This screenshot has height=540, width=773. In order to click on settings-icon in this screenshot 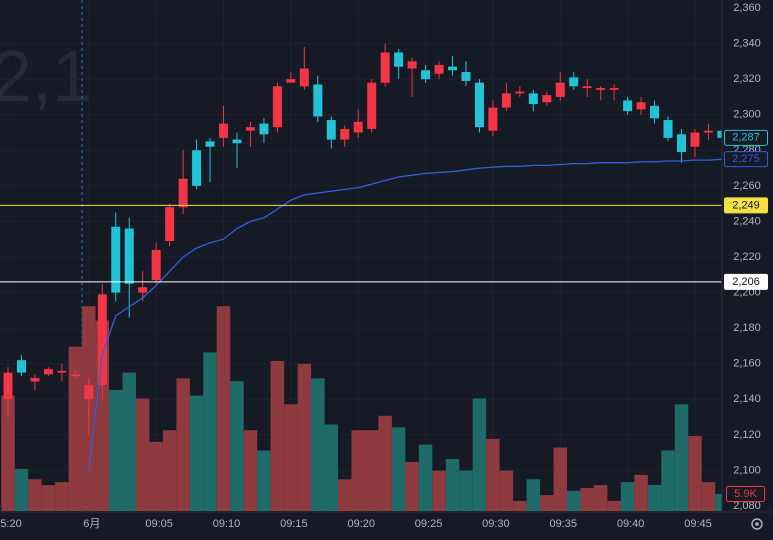, I will do `click(757, 524)`.